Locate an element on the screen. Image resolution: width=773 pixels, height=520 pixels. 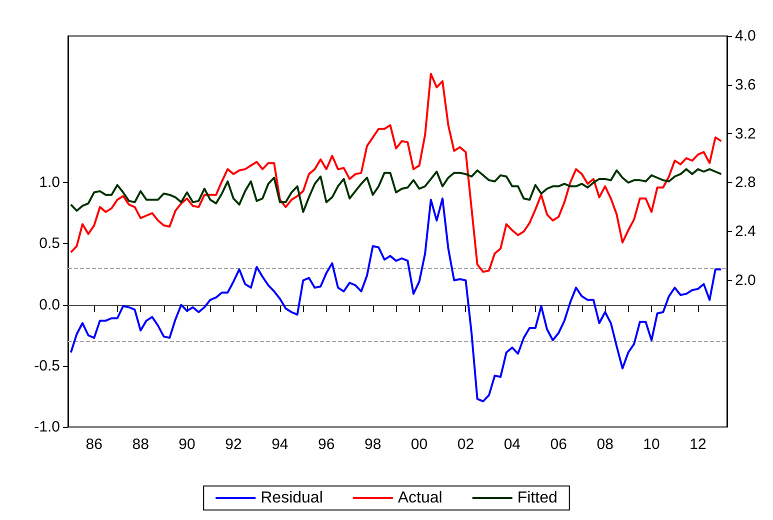
x-tick-label: 02 is located at coordinates (465, 444).